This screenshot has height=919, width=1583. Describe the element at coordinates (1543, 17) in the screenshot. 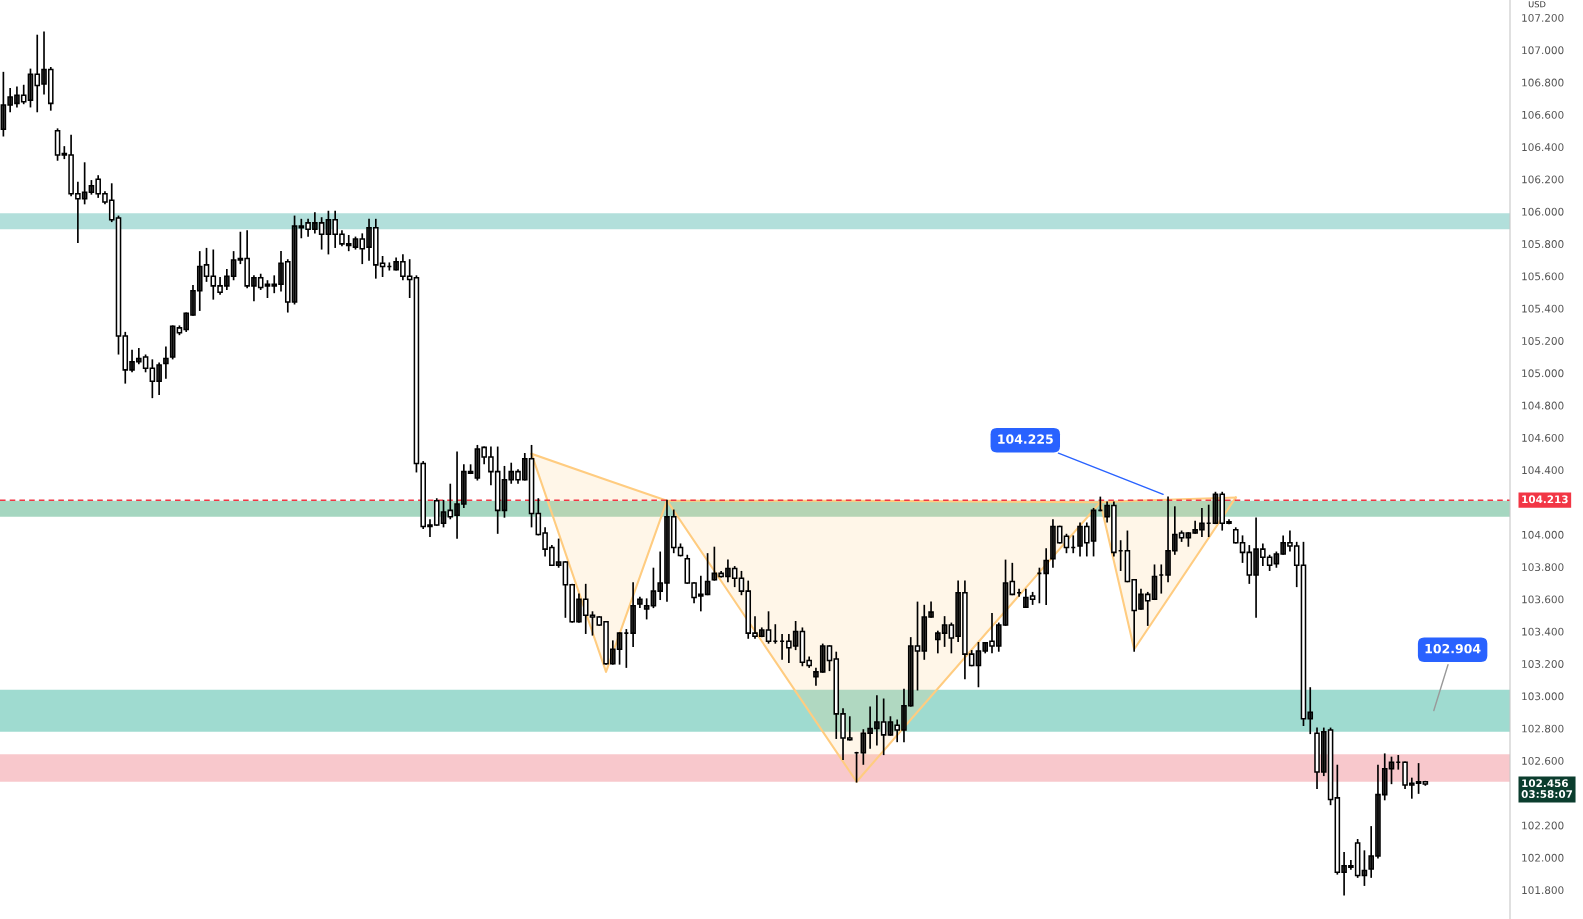

I see `y-tick-label: 107.200` at that location.